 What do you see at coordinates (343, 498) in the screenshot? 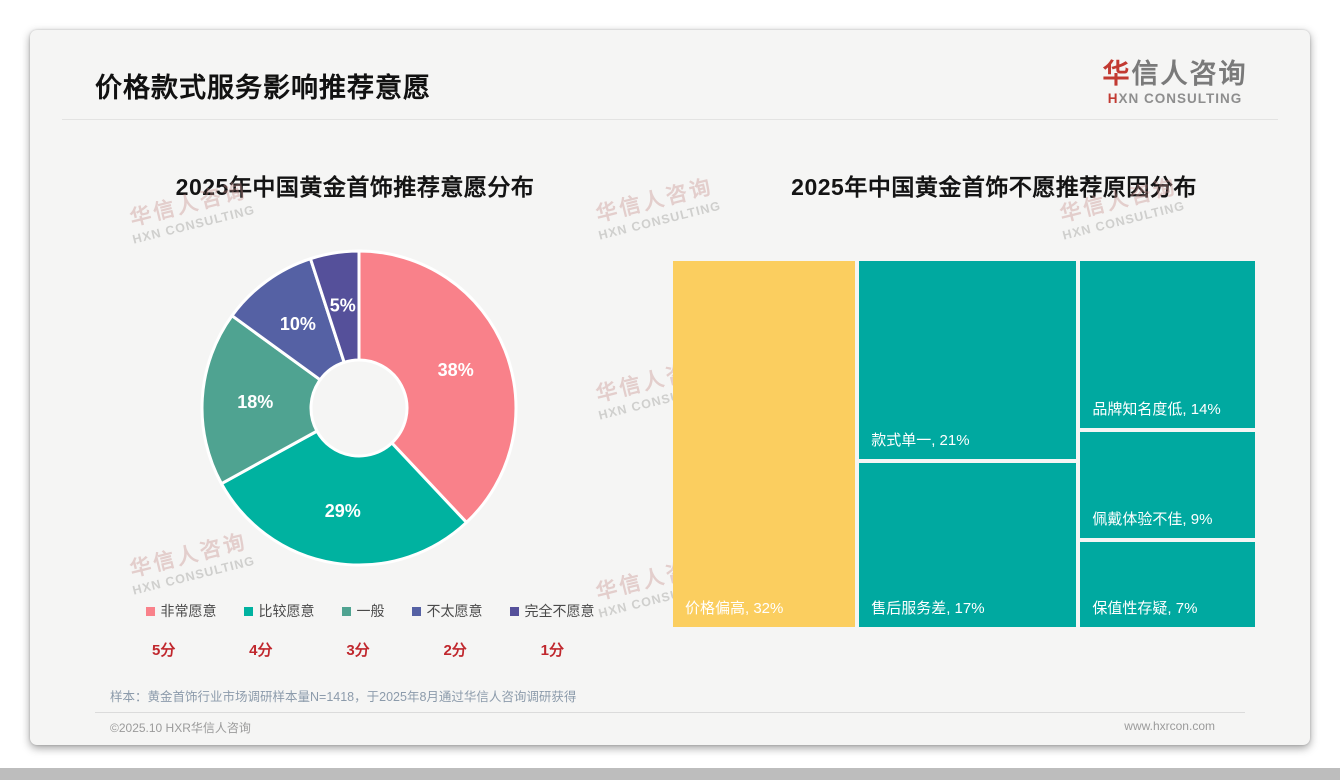
I see `donut-slice-比较愿意` at bounding box center [343, 498].